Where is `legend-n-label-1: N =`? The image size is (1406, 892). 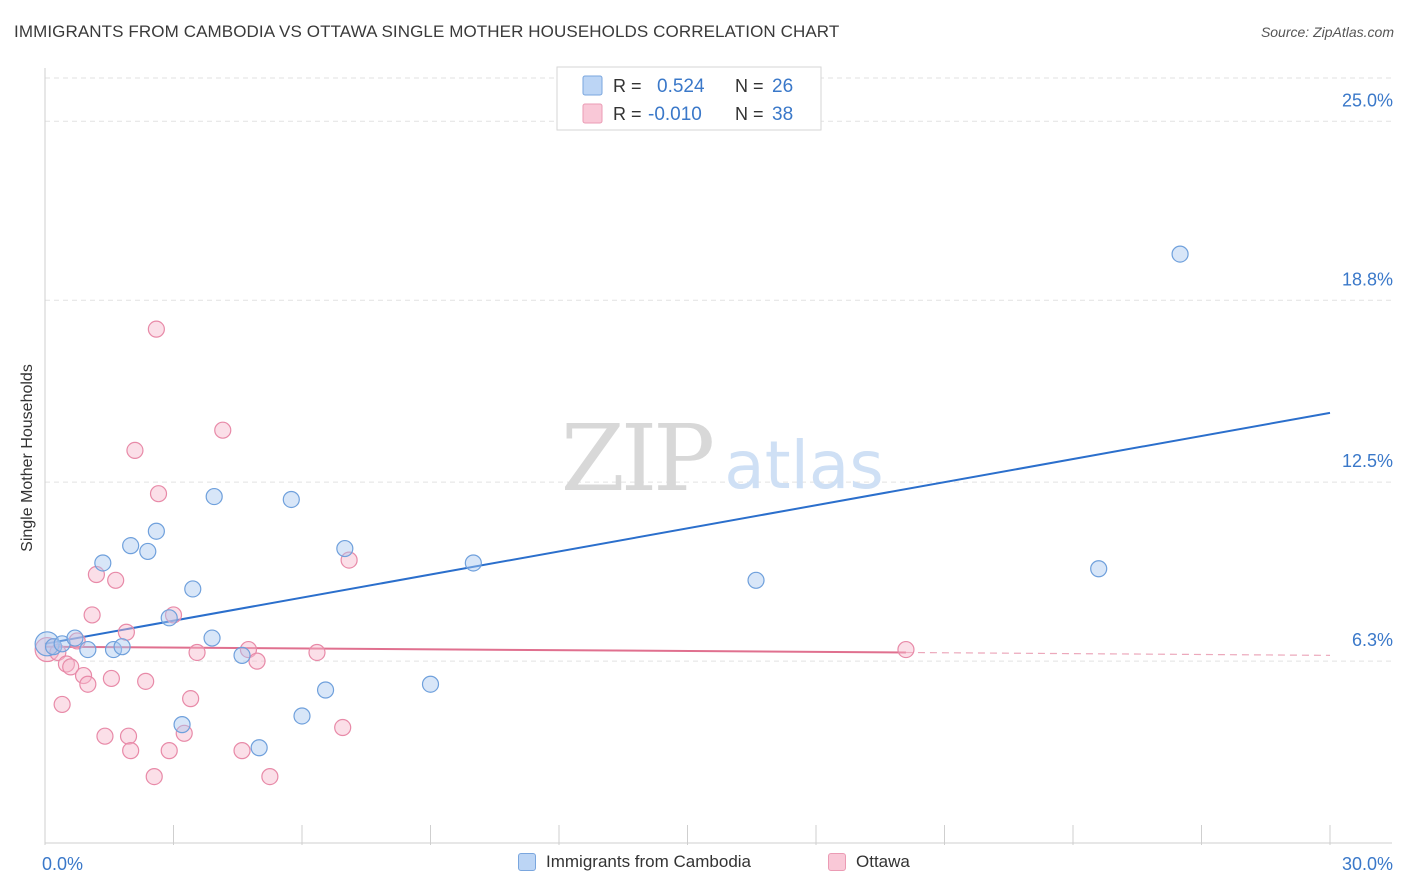
legend-n-label-1: N = is located at coordinates (749, 86).